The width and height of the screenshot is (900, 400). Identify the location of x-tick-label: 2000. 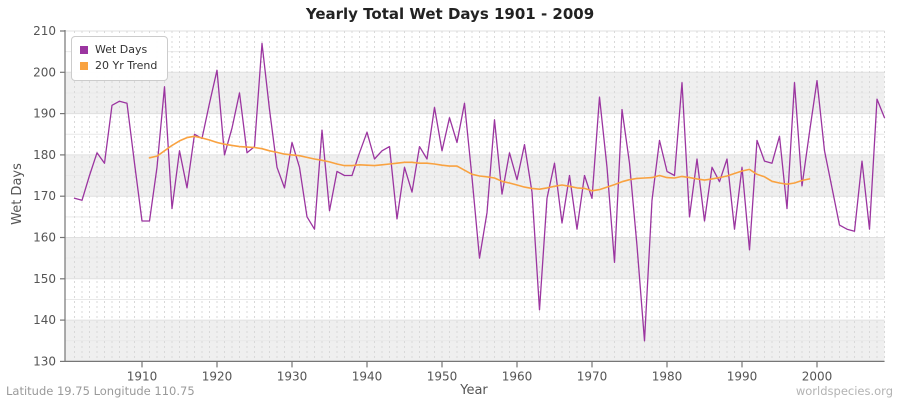
(817, 376).